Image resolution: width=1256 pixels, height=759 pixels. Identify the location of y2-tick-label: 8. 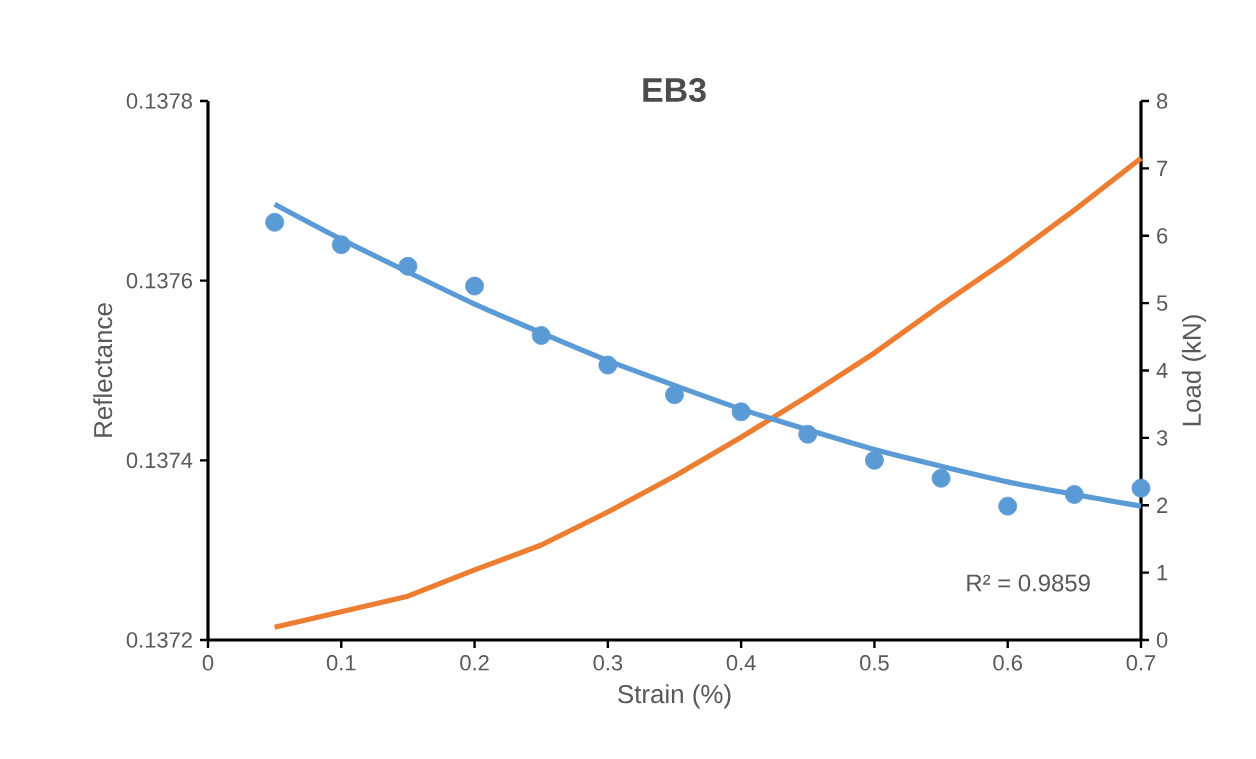
(1162, 101).